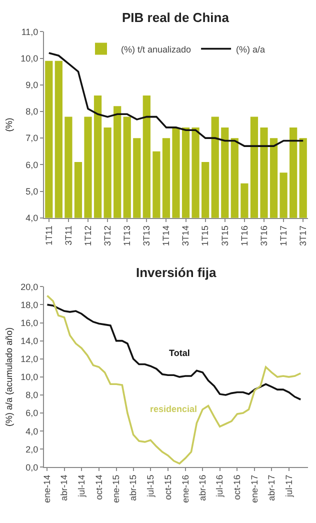  I want to click on x-tick-label: ene-15, so click(116, 488).